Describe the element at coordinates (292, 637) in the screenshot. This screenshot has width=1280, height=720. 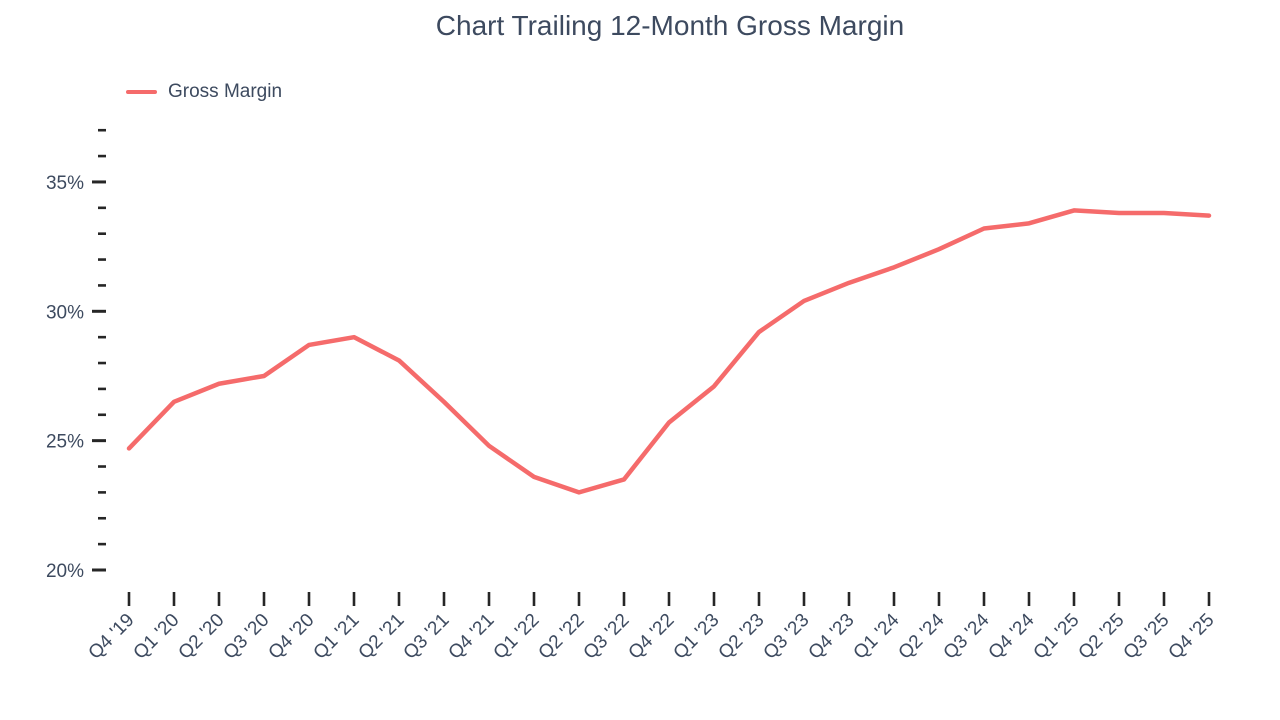
I see `x-axis-tick-label: Q4 '20` at that location.